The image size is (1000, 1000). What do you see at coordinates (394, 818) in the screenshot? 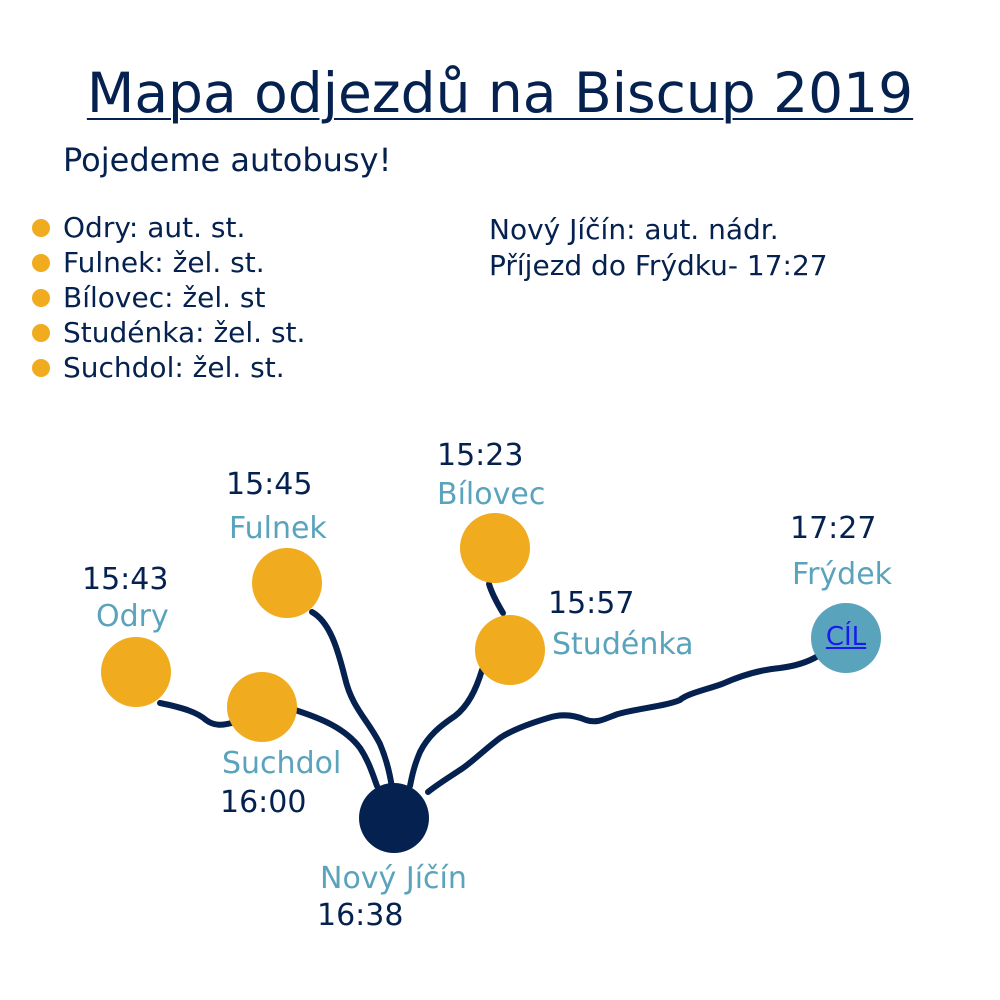
I see `hub-marker-novy-jicin` at bounding box center [394, 818].